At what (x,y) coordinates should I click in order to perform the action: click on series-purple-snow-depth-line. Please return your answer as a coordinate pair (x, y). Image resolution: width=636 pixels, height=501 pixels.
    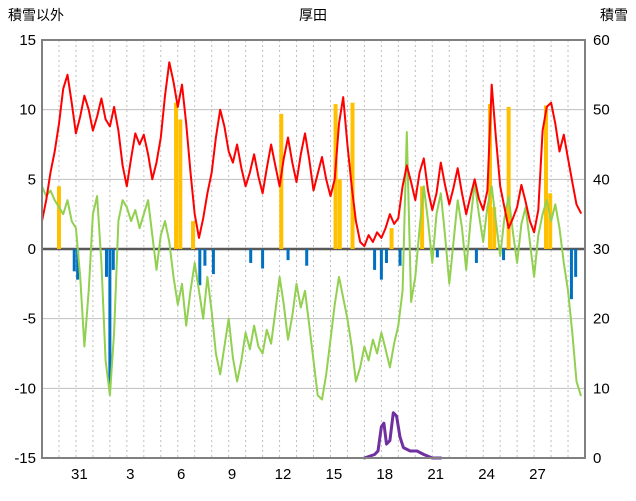
    Looking at the image, I should click on (402, 435).